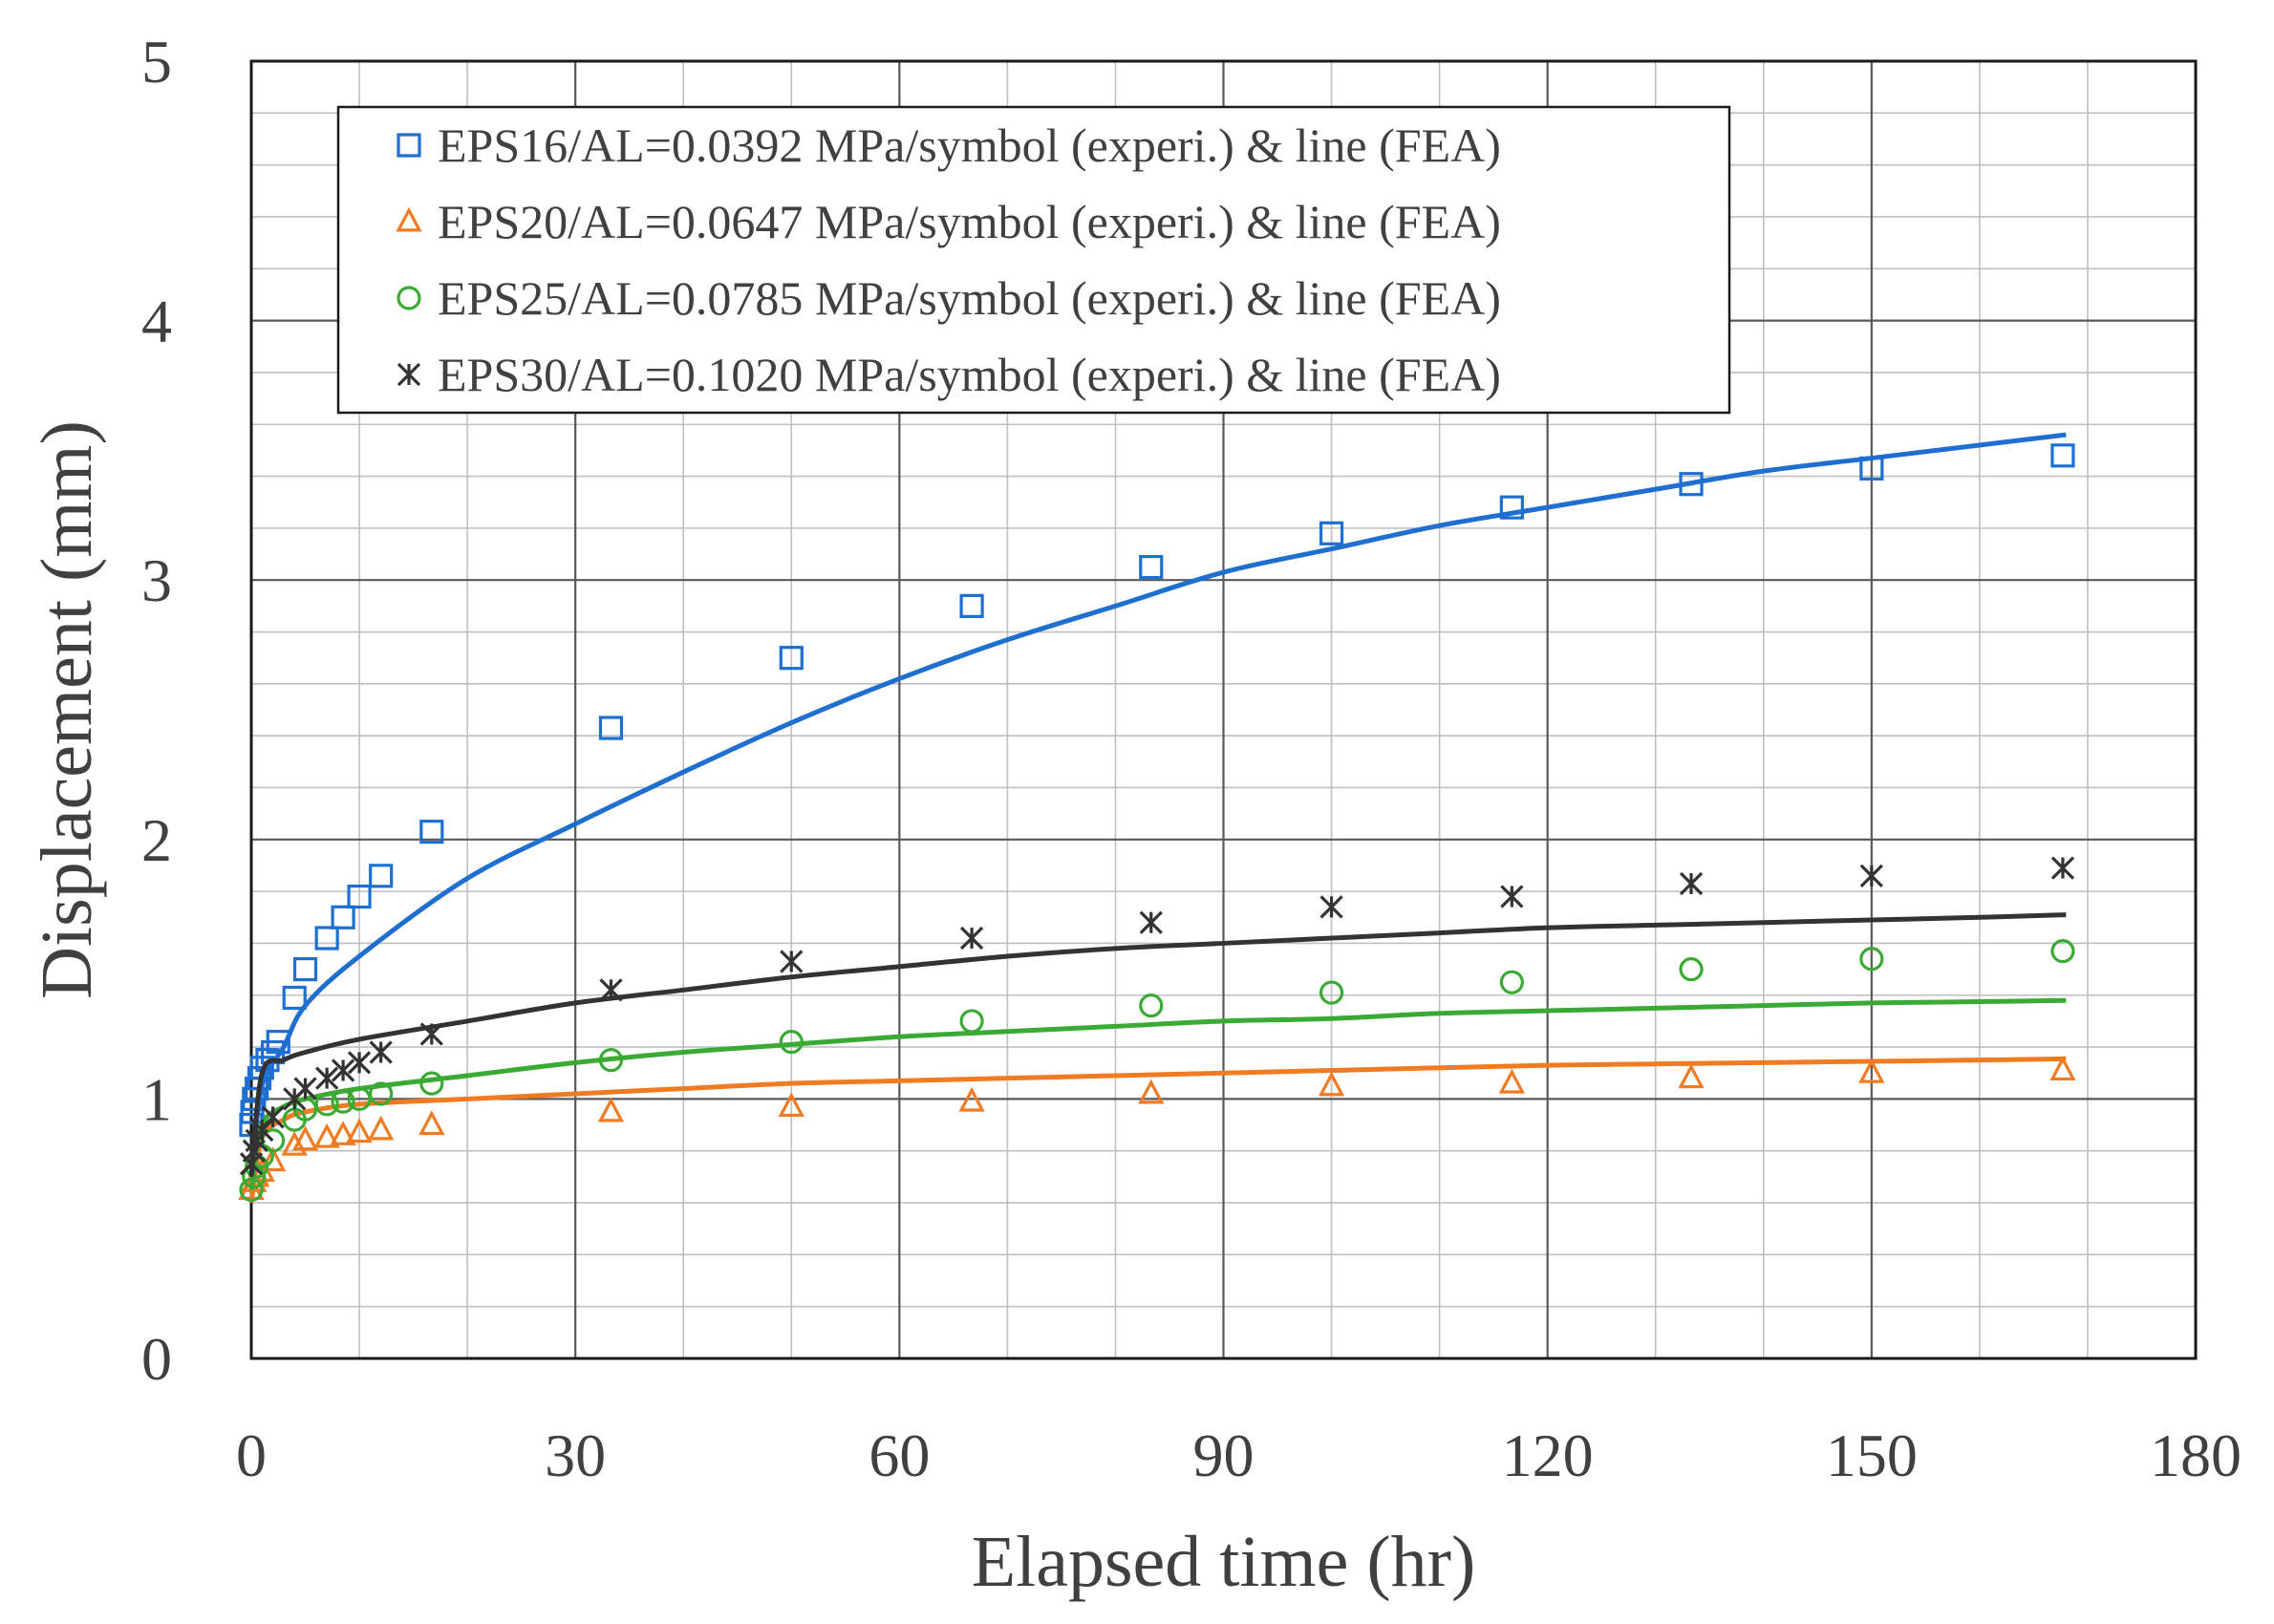  Describe the element at coordinates (157, 711) in the screenshot. I see `y-axis-tick-labels: 0 1 2 3 4 5` at that location.